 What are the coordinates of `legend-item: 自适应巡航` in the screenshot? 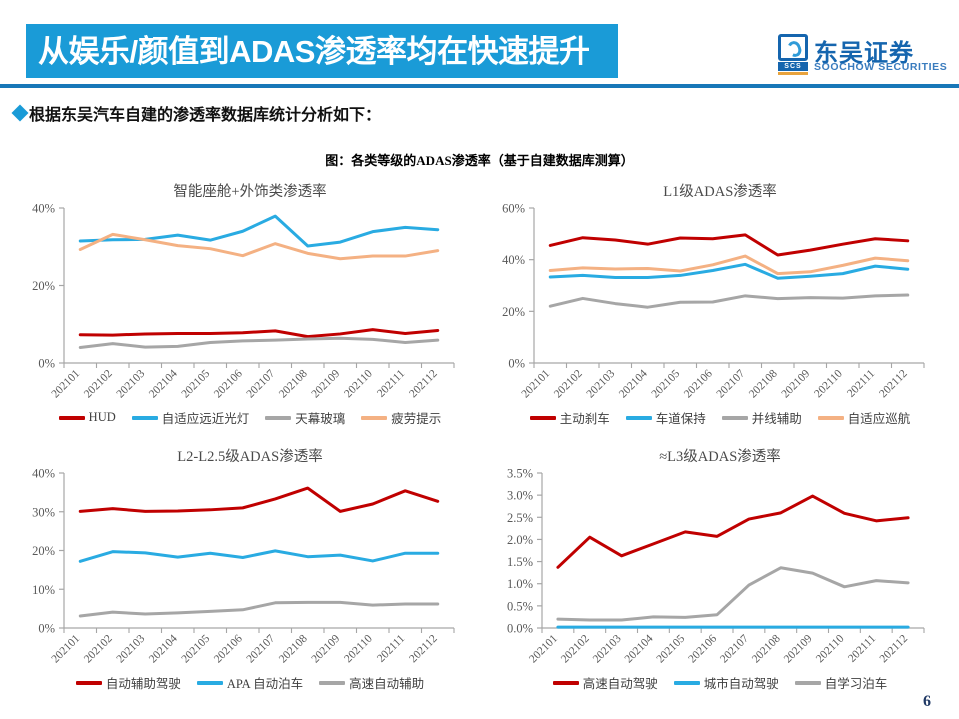 It's located at (864, 417).